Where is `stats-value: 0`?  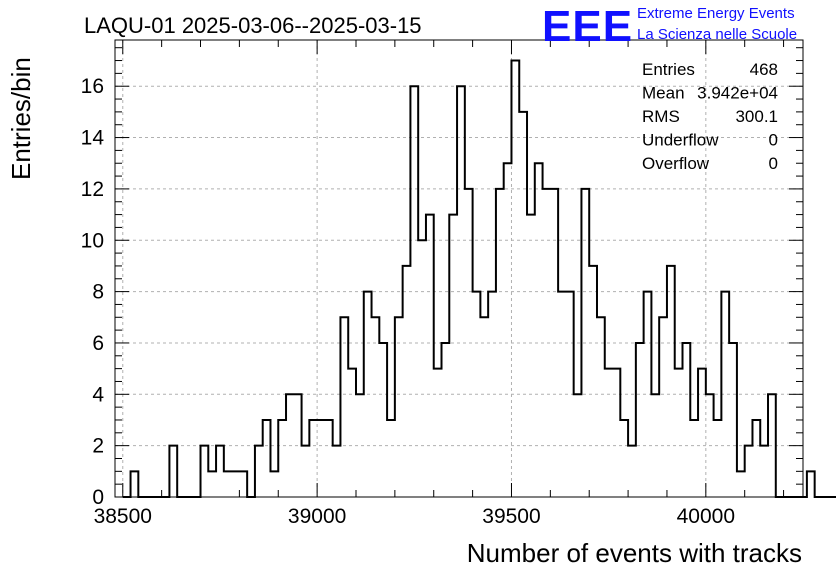
stats-value: 0 is located at coordinates (773, 140).